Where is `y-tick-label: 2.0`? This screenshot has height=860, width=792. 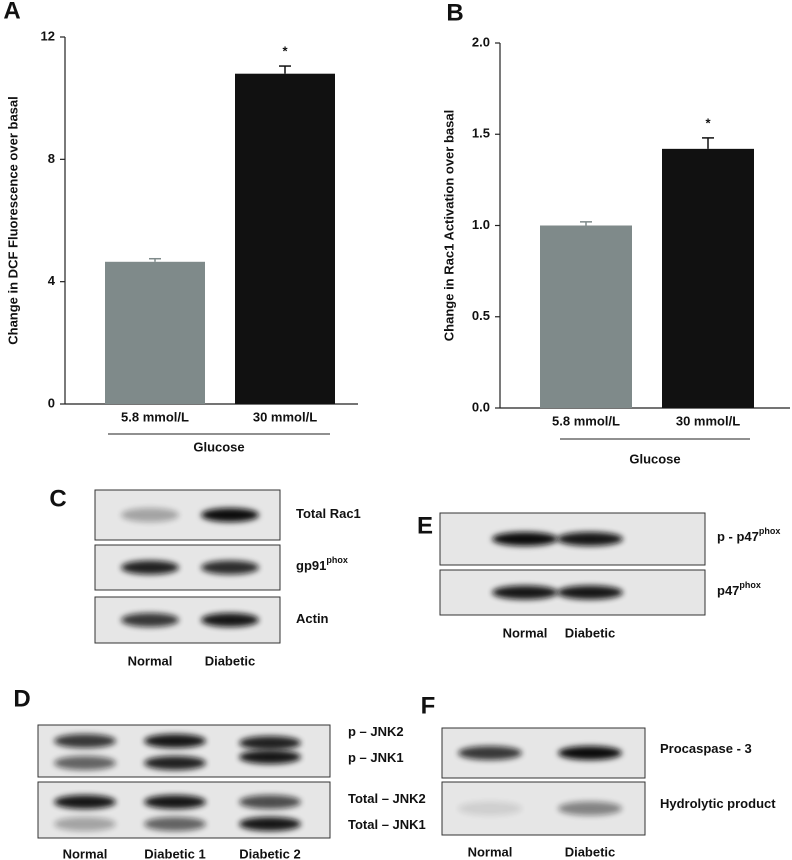 y-tick-label: 2.0 is located at coordinates (481, 41).